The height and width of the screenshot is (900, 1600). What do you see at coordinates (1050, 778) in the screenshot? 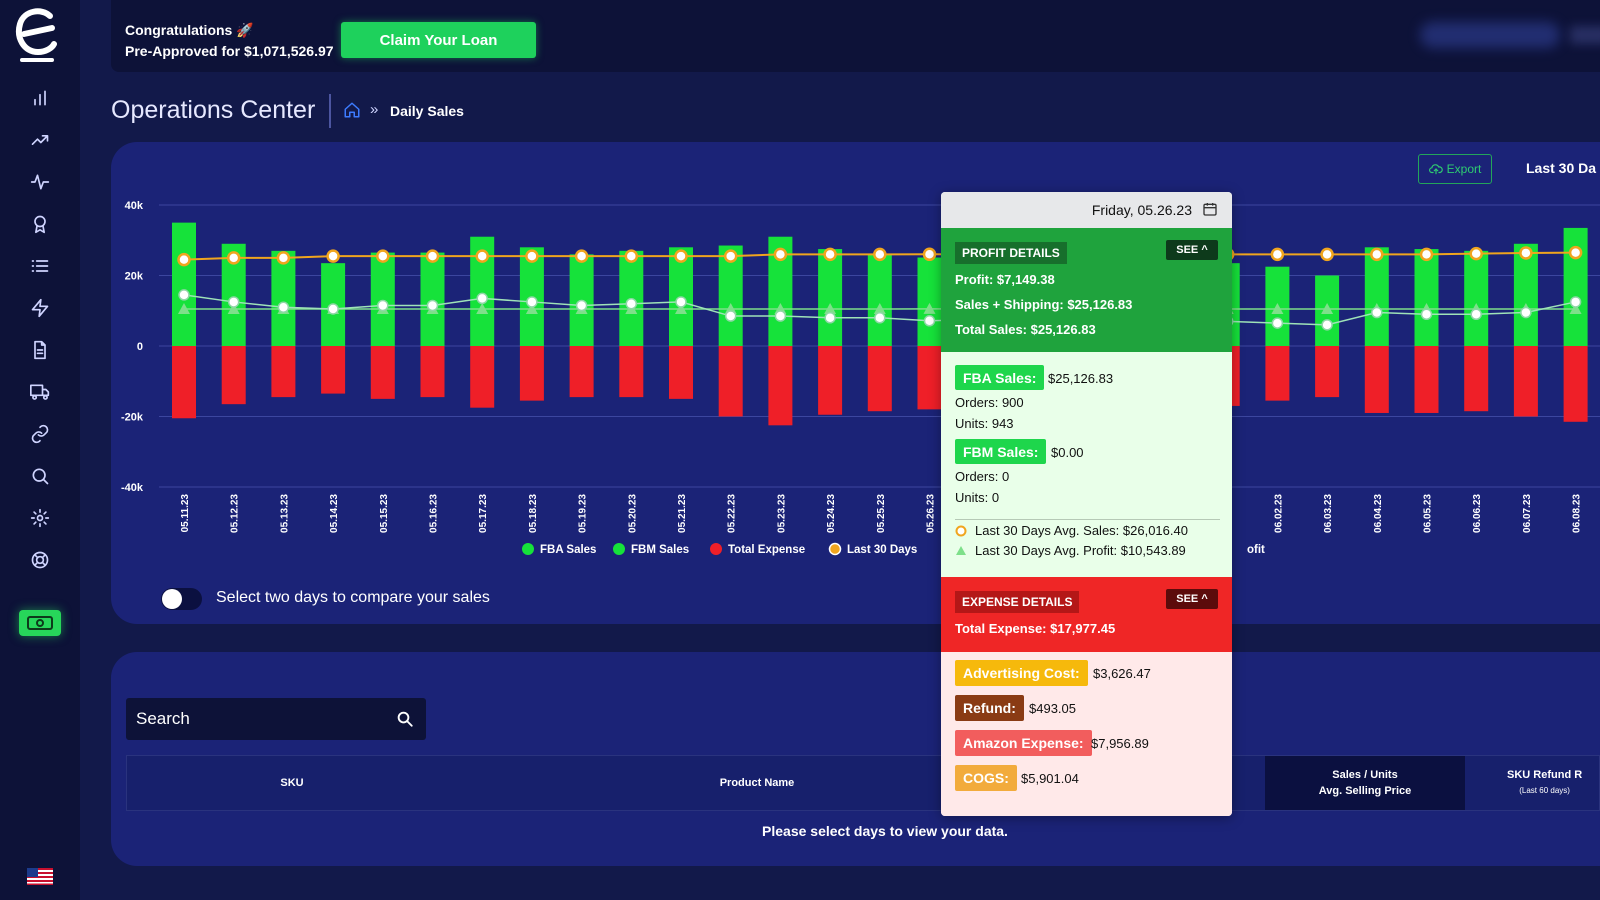
I see `expense-value: $5,901.04` at bounding box center [1050, 778].